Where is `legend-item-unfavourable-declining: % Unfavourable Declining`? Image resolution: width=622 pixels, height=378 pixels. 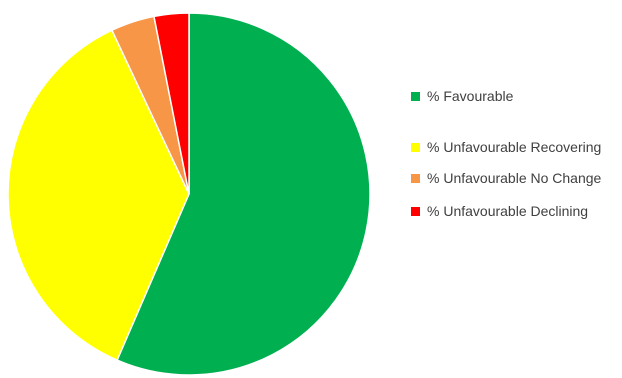 legend-item-unfavourable-declining: % Unfavourable Declining is located at coordinates (513, 211).